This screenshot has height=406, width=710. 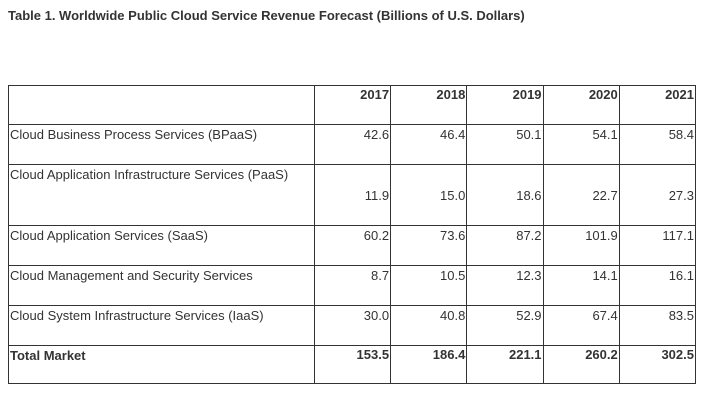 What do you see at coordinates (657, 285) in the screenshot?
I see `value-cell: 16.1` at bounding box center [657, 285].